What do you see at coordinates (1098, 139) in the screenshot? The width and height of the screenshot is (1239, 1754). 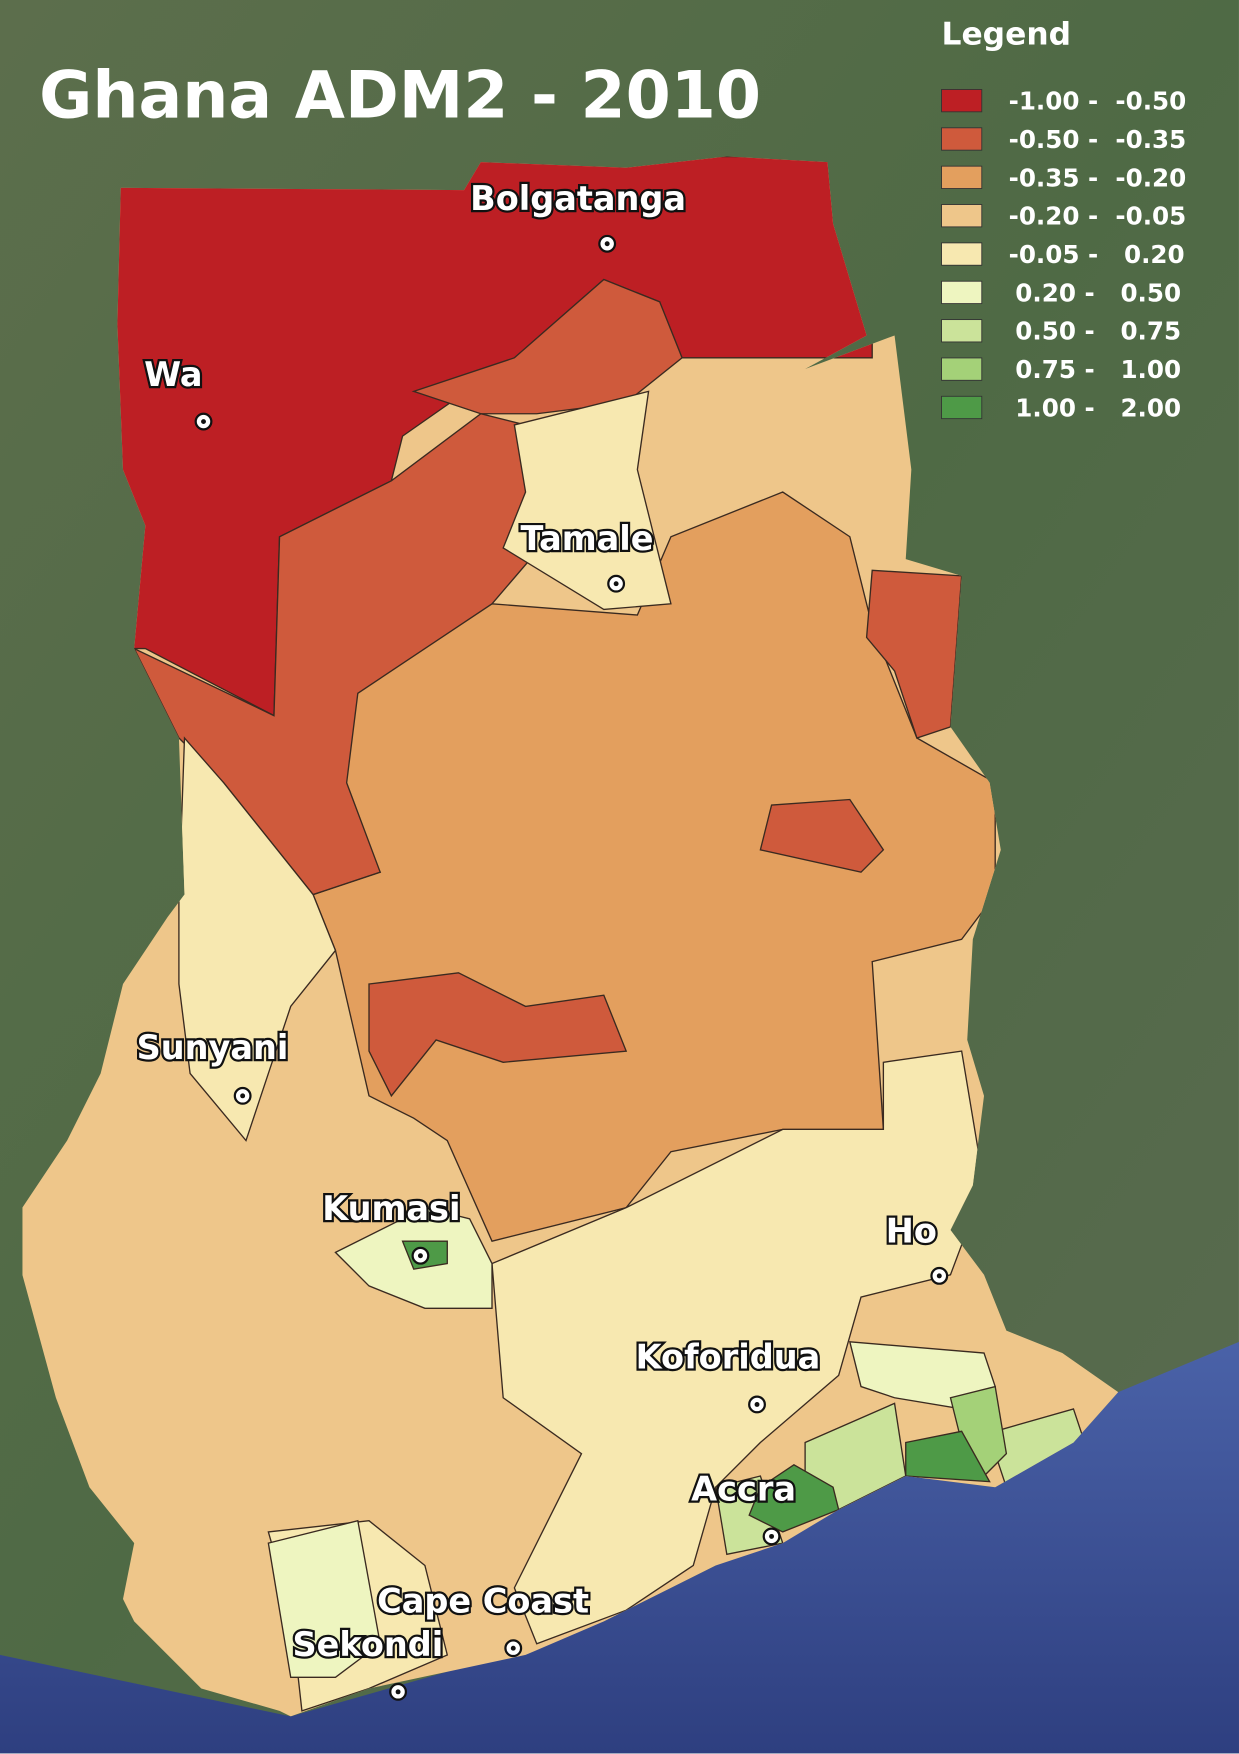 I see `legend-label: -0.50 - -0.35` at bounding box center [1098, 139].